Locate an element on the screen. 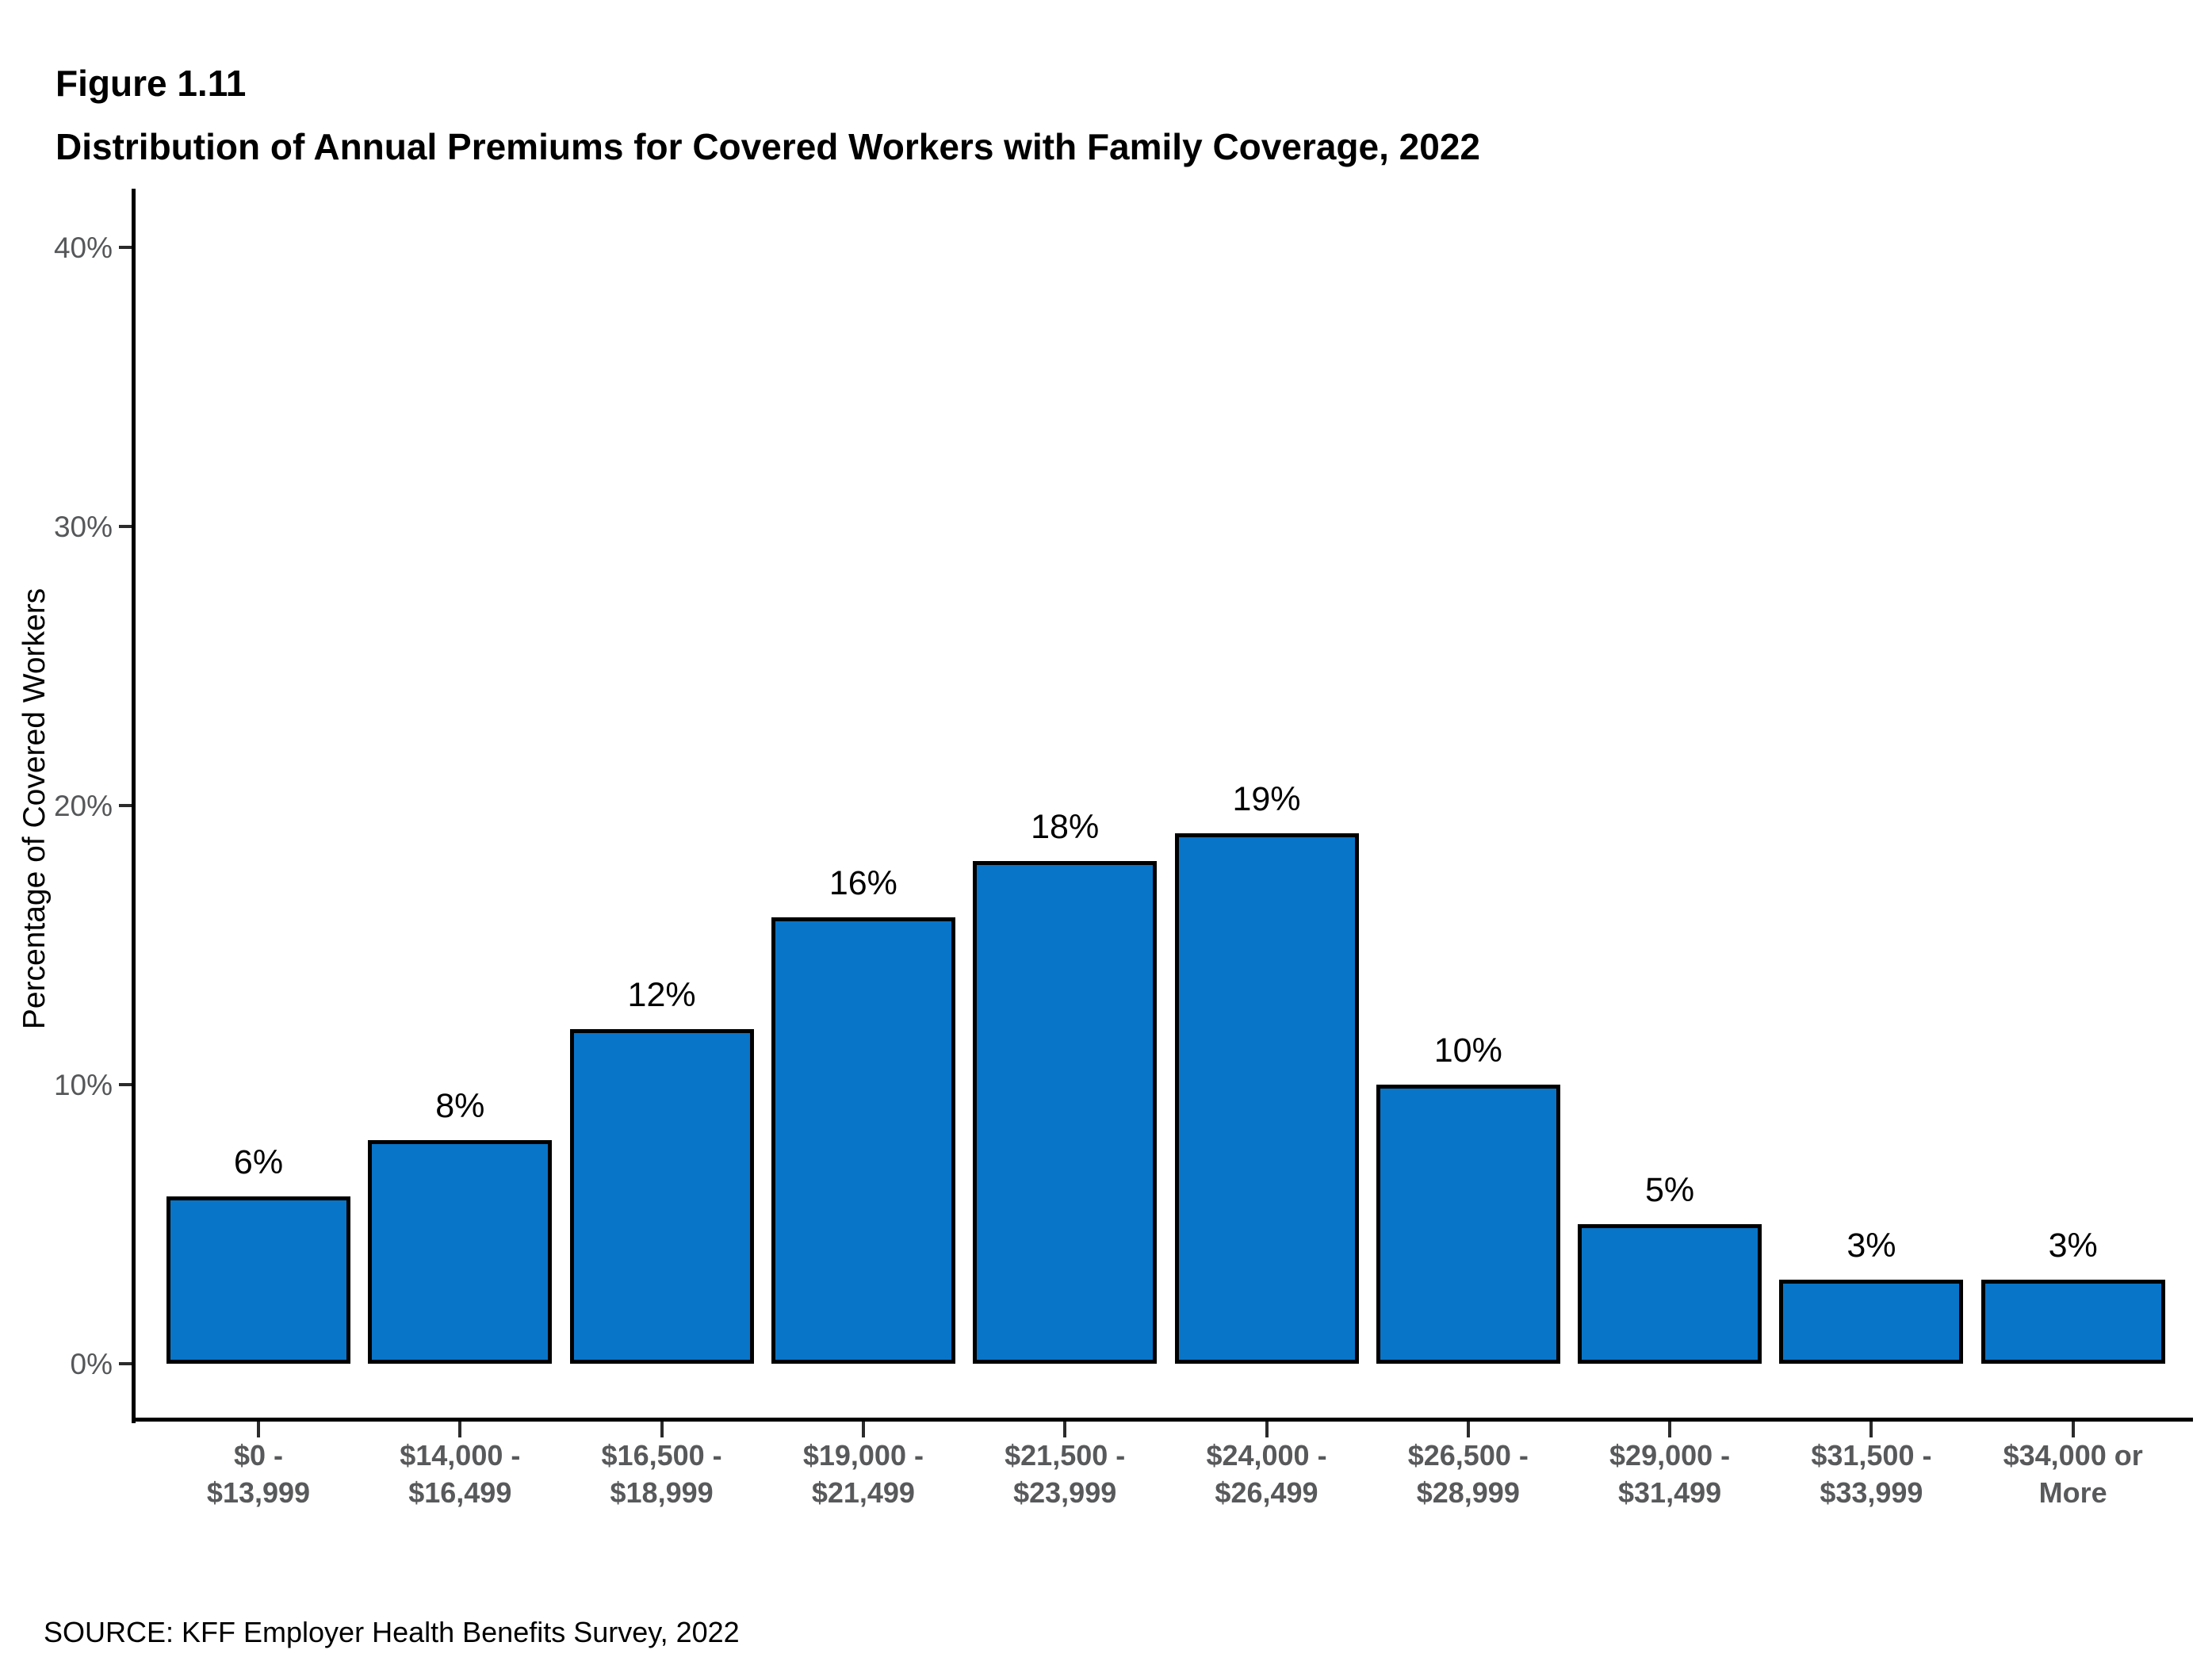  x-axis-category-label: $26,500 - $28,999 is located at coordinates (1468, 1474).